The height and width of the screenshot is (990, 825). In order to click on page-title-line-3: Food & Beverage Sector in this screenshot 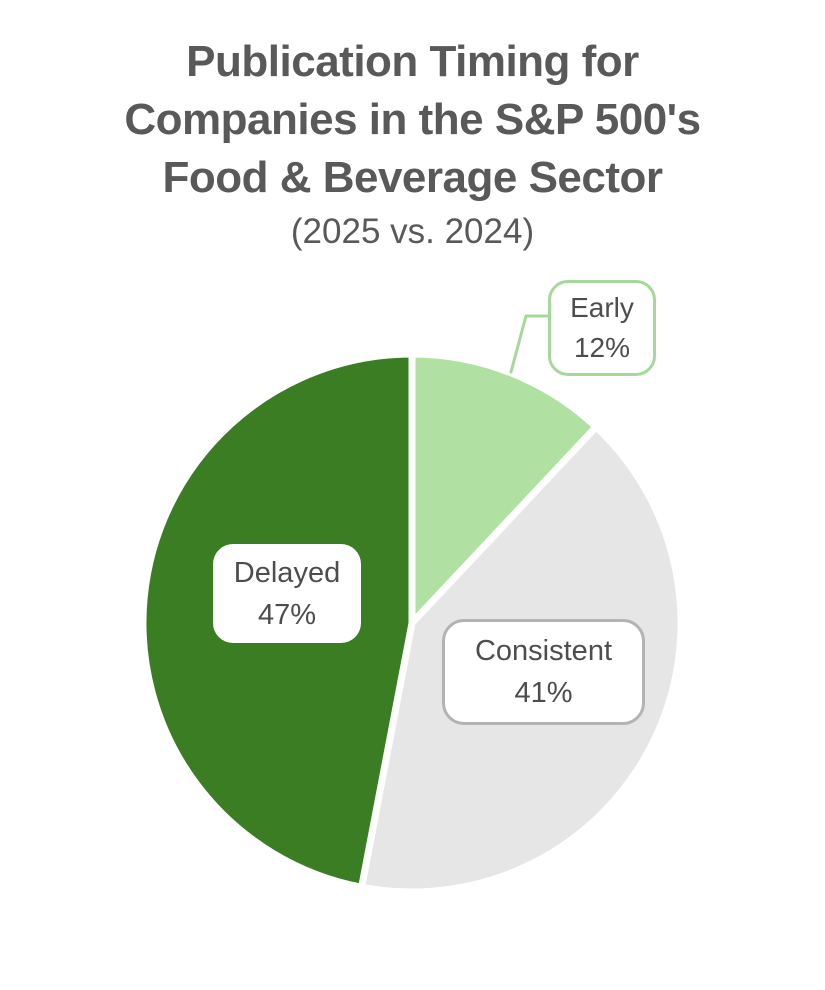, I will do `click(412, 177)`.